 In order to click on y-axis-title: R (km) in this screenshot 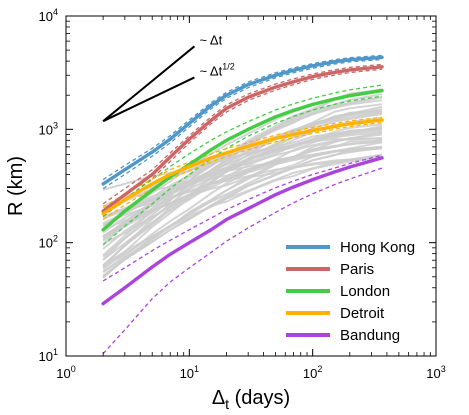, I will do `click(16, 186)`.